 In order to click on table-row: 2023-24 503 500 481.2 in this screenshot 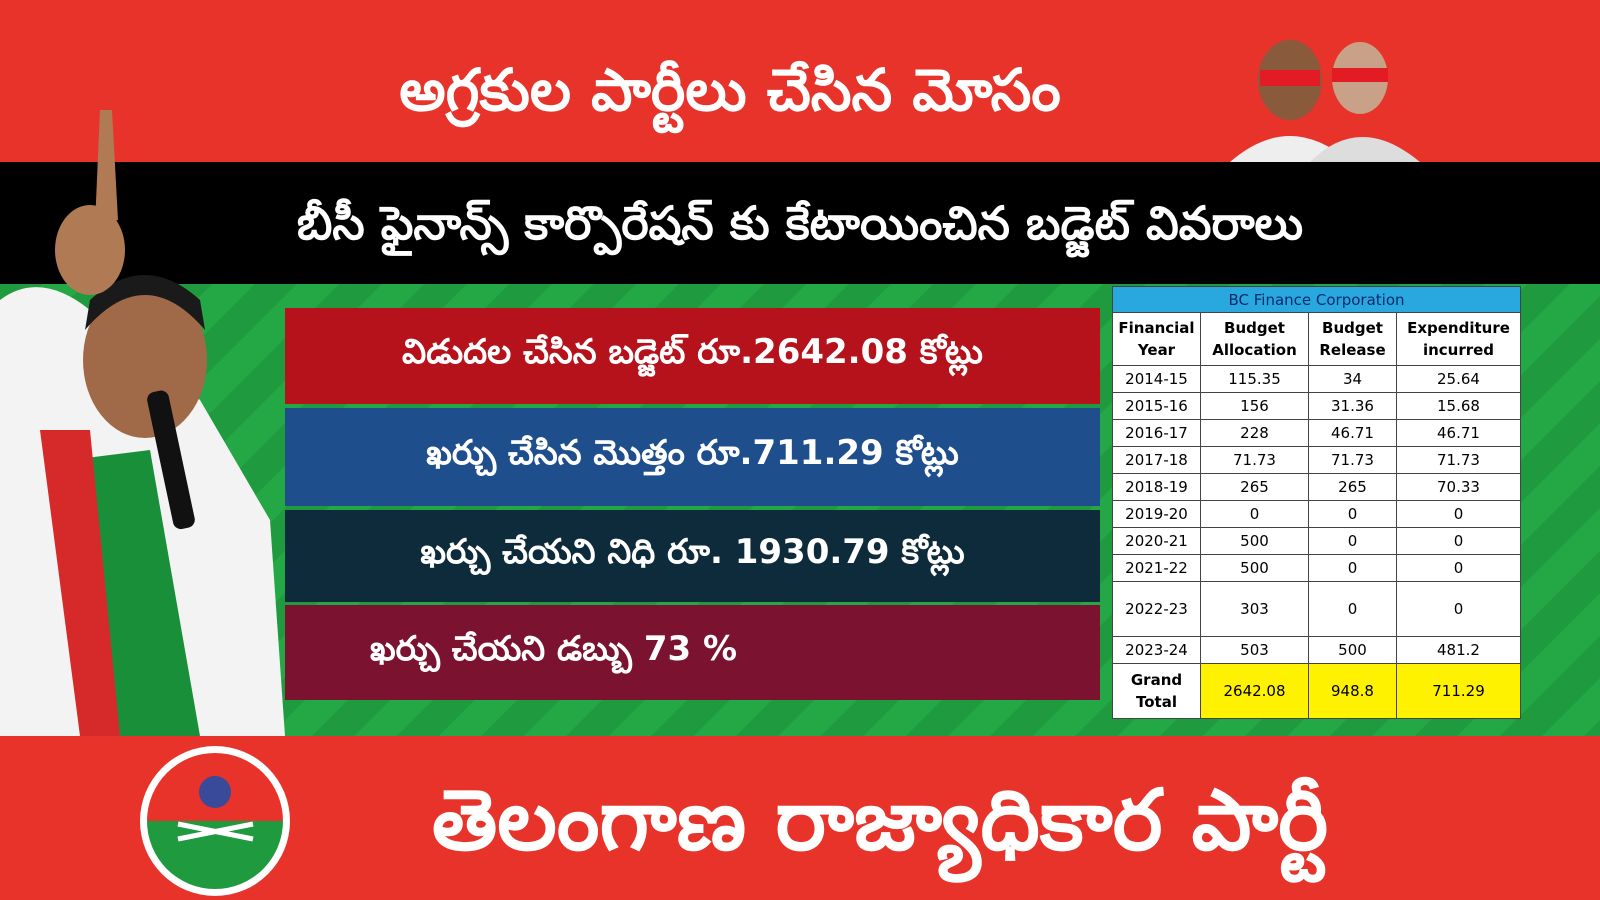, I will do `click(1316, 650)`.